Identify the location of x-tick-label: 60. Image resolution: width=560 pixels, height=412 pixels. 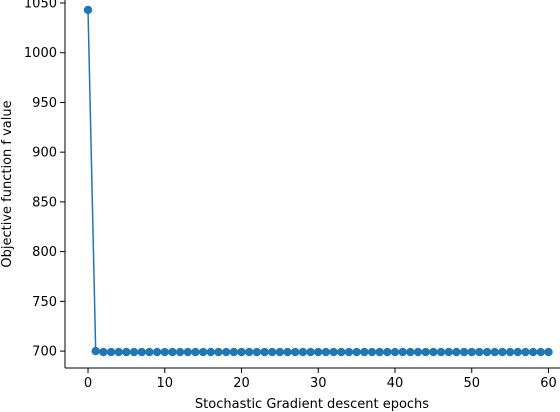
(548, 383).